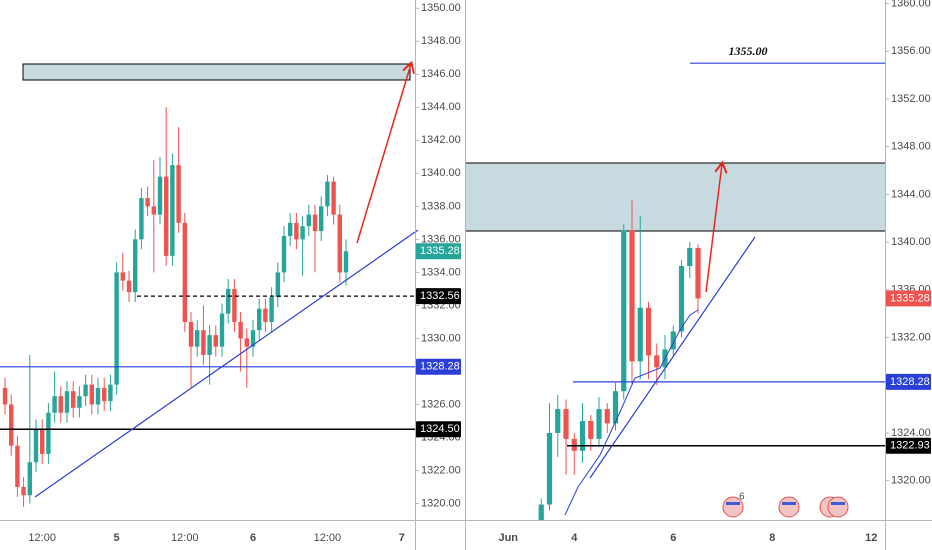 The width and height of the screenshot is (932, 550). What do you see at coordinates (508, 538) in the screenshot?
I see `x-tick-label: Jun` at bounding box center [508, 538].